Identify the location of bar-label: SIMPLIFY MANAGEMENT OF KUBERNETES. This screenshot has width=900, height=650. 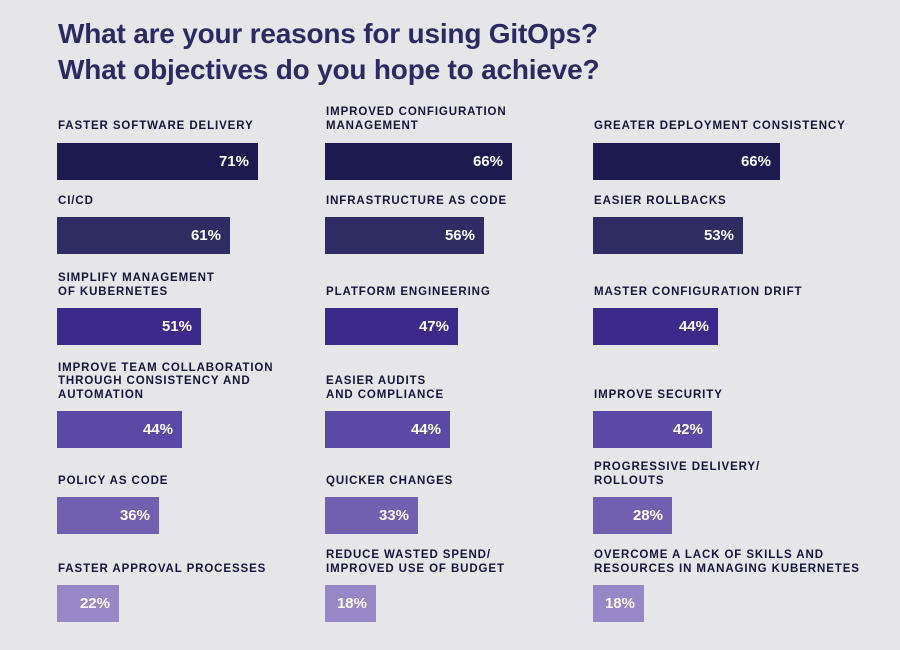
(193, 285).